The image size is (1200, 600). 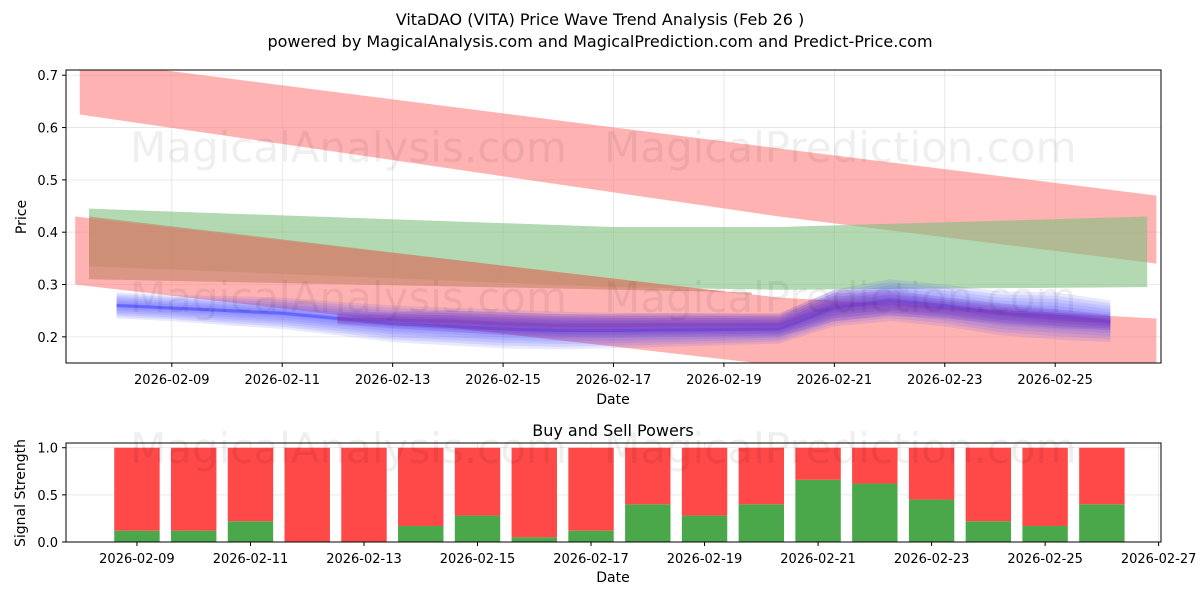 What do you see at coordinates (47, 233) in the screenshot?
I see `price-y-tick-label: 0.4` at bounding box center [47, 233].